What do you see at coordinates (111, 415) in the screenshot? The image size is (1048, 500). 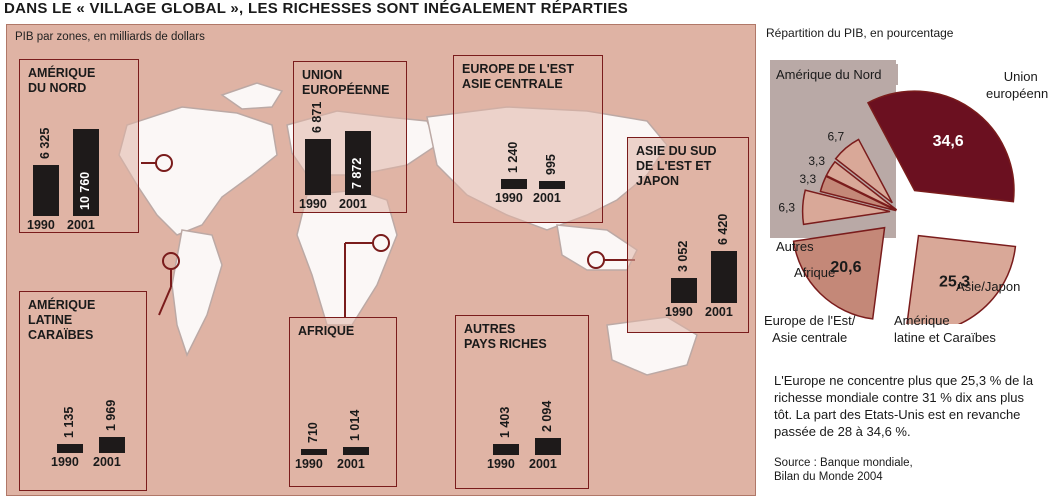 I see `bar-value-label: 1 969` at bounding box center [111, 415].